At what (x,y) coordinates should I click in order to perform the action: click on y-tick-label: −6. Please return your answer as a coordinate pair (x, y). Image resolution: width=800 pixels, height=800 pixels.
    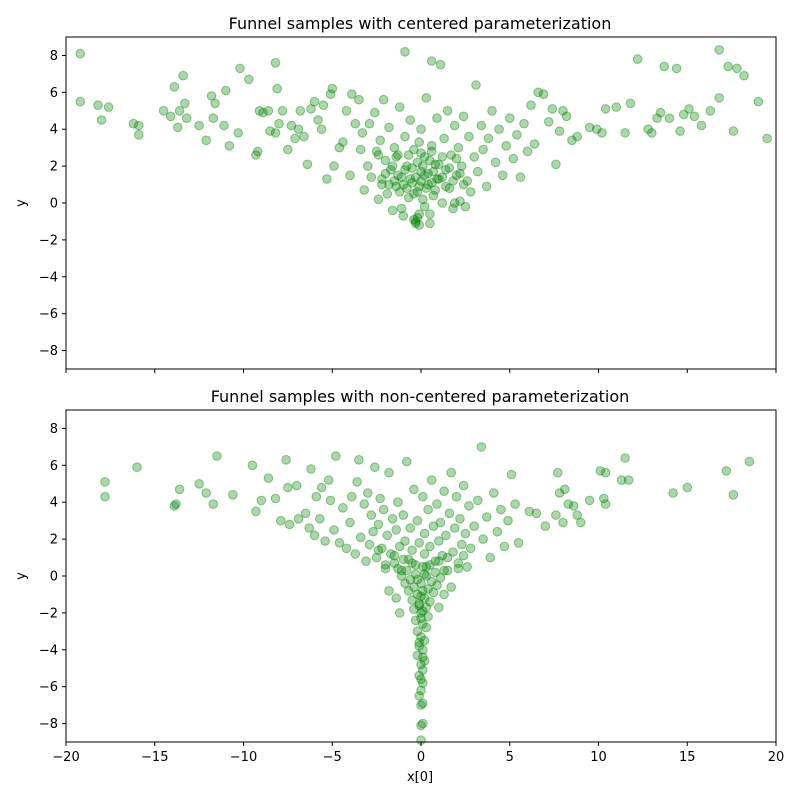
    Looking at the image, I should click on (48, 687).